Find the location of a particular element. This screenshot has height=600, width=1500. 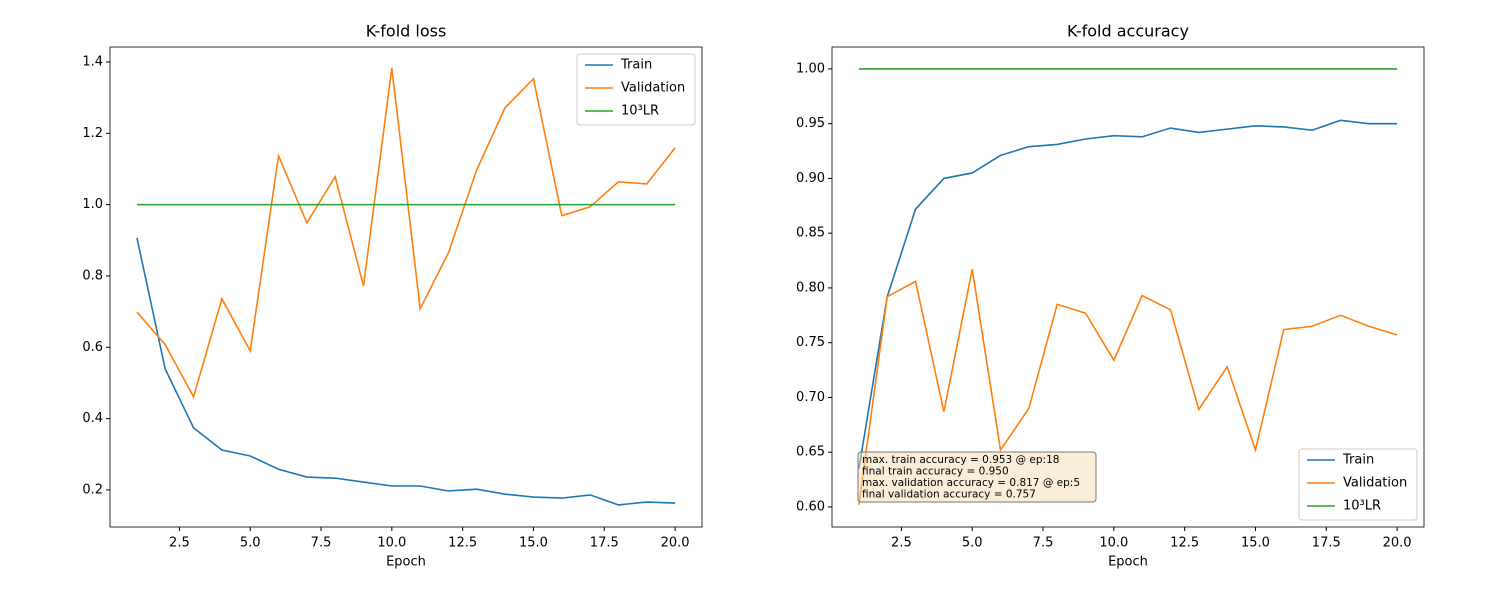

y-tick-label: 0.75 is located at coordinates (810, 342).